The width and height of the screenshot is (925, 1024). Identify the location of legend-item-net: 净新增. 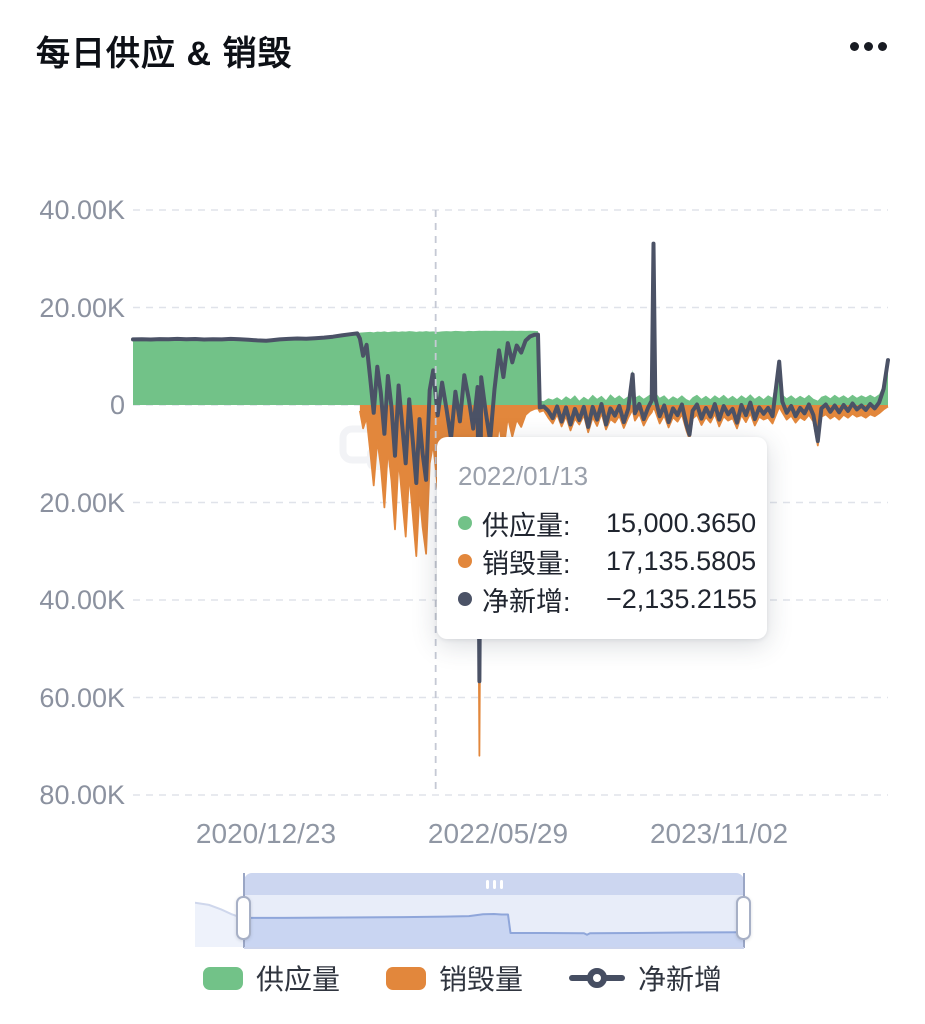
(645, 978).